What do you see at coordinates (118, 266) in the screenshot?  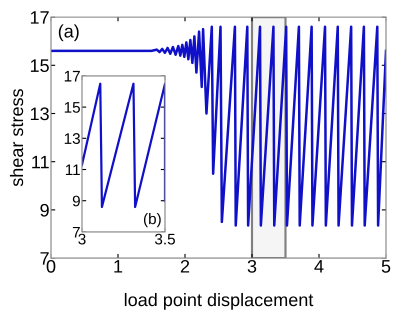 I see `x-tick-label: 1` at bounding box center [118, 266].